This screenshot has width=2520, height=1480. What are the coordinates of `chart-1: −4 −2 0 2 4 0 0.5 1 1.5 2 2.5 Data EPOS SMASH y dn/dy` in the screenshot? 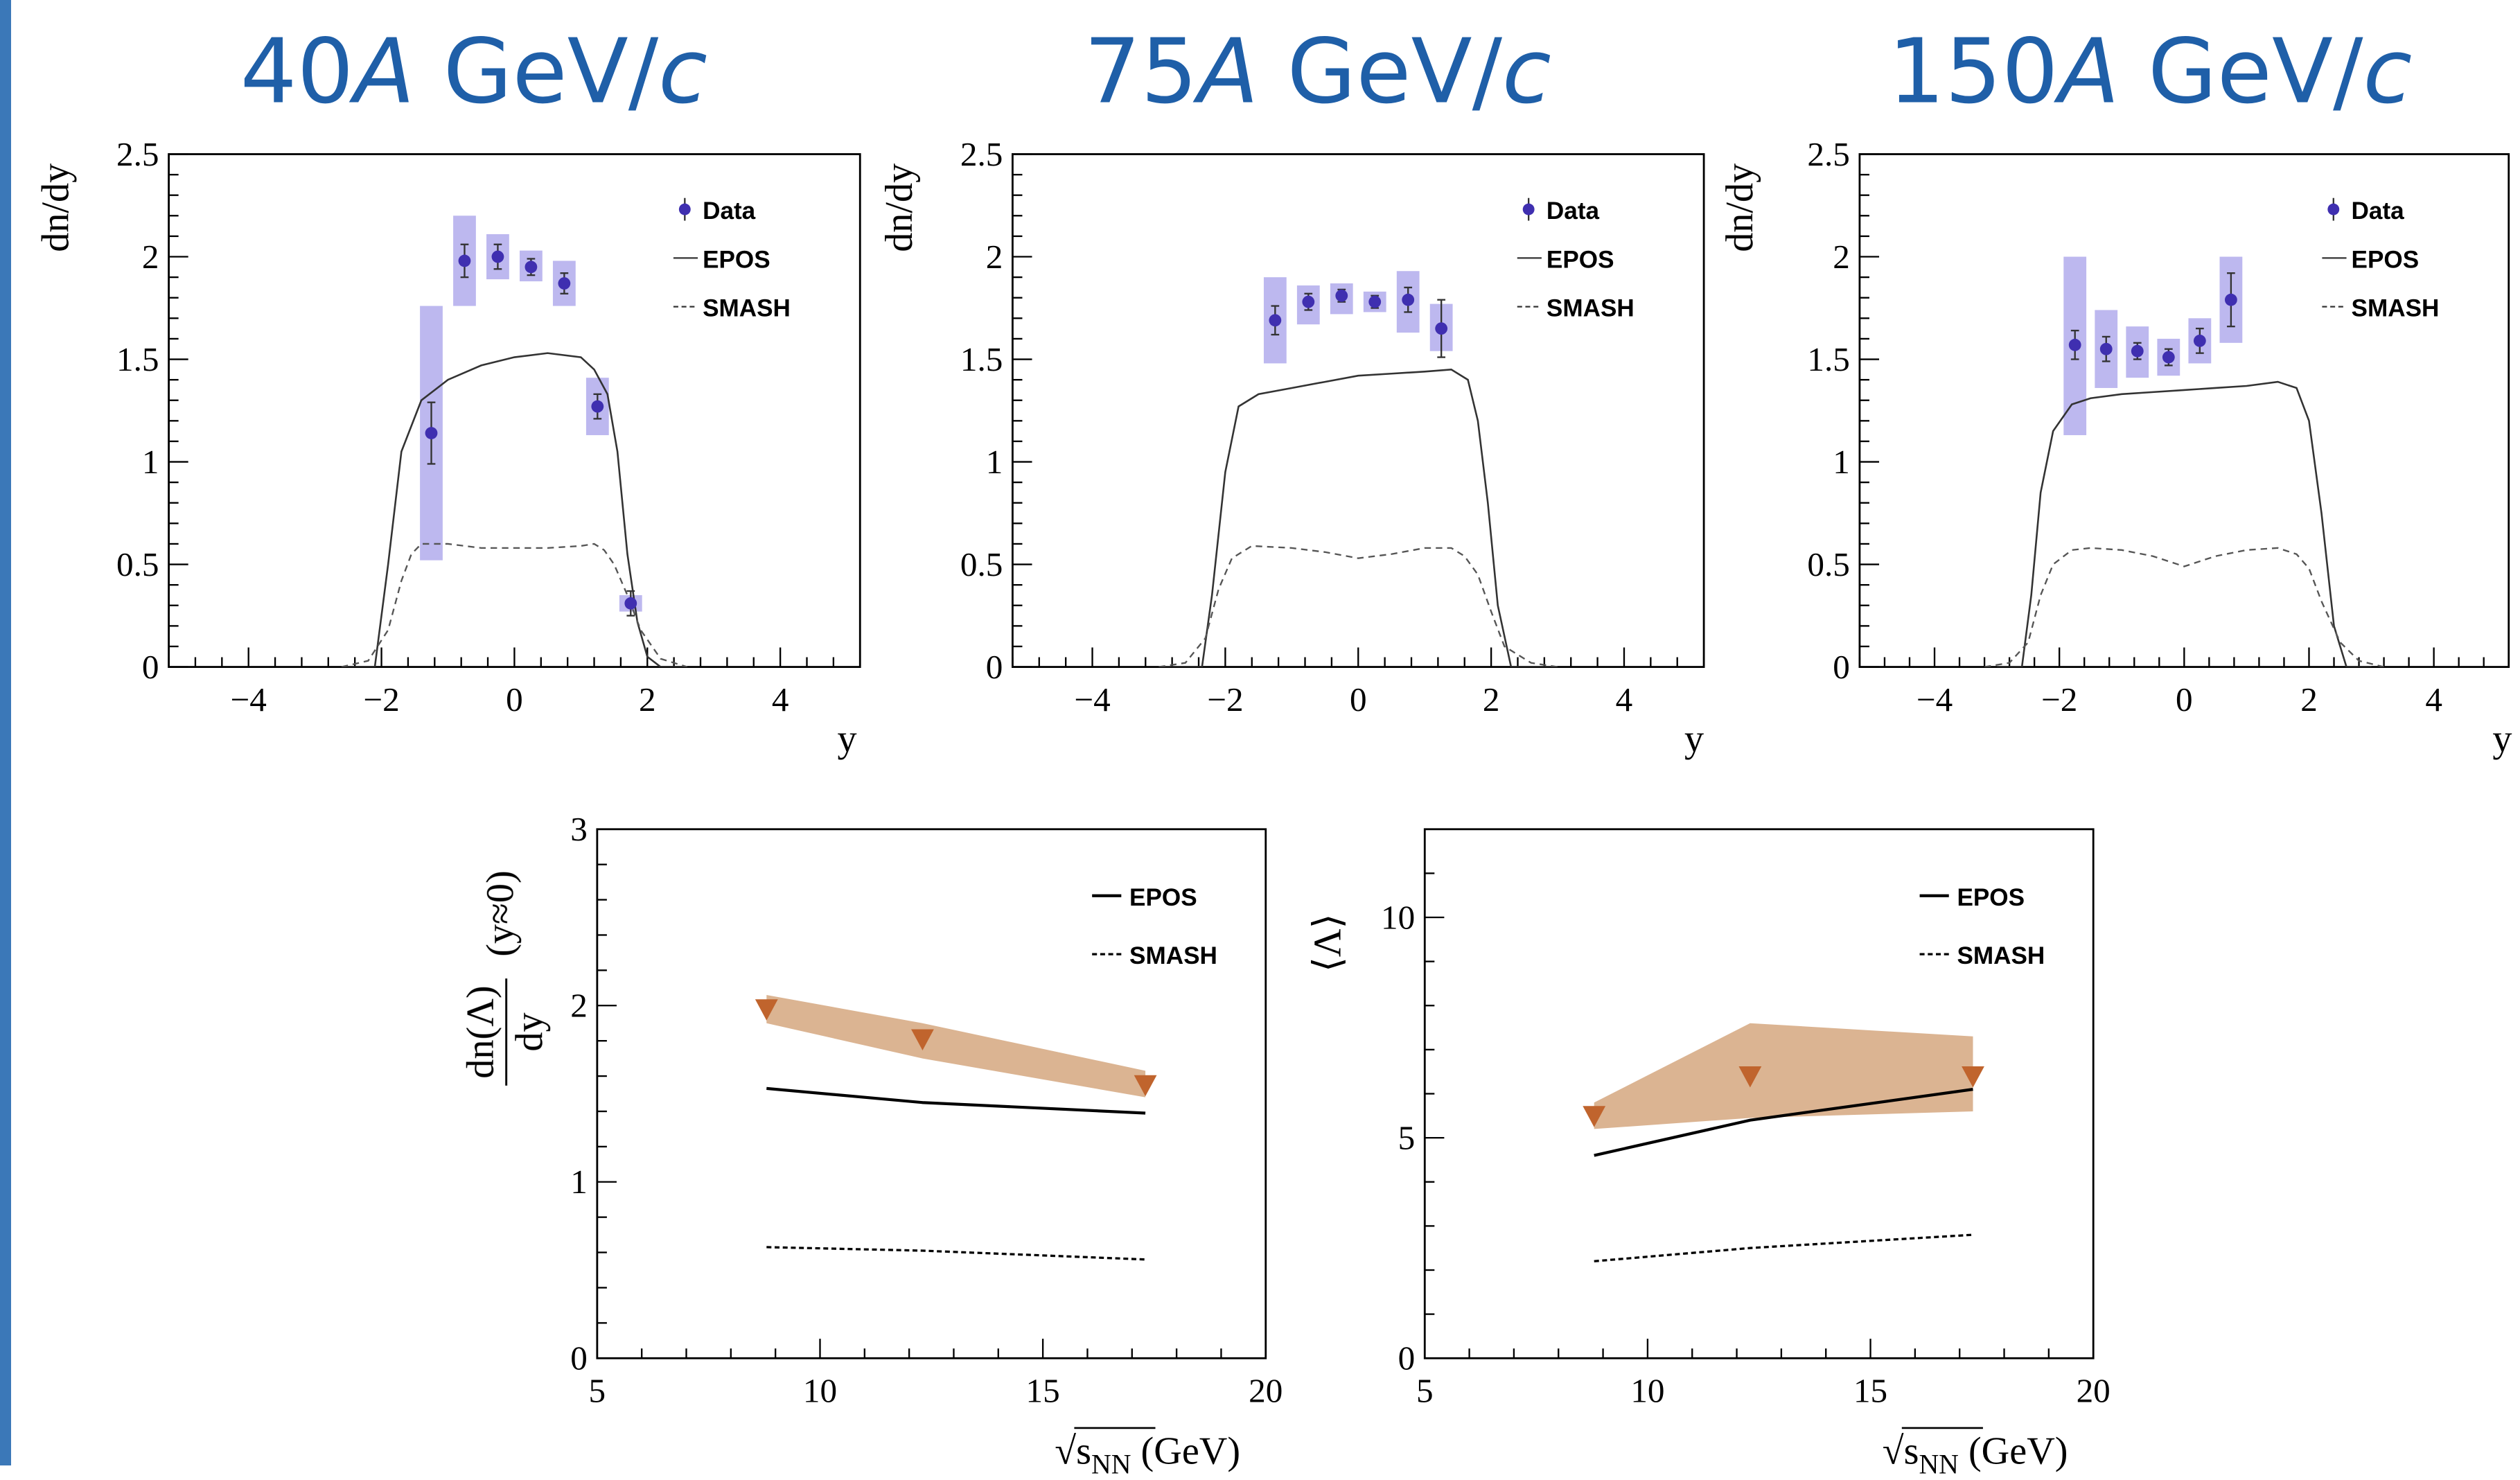 It's located at (1291, 447).